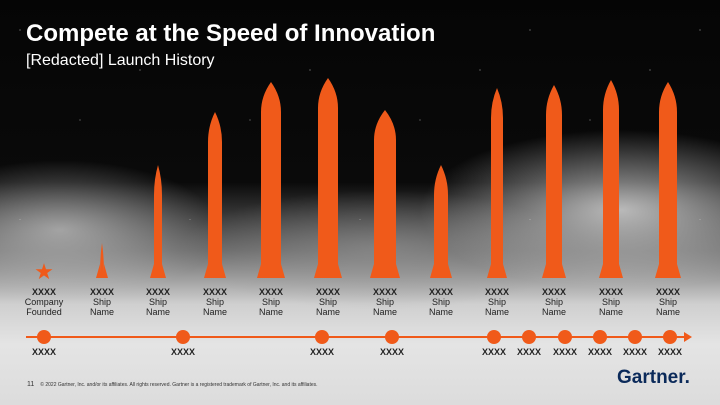 This screenshot has height=405, width=720. I want to click on milestone-name-line2: Founded, so click(44, 312).